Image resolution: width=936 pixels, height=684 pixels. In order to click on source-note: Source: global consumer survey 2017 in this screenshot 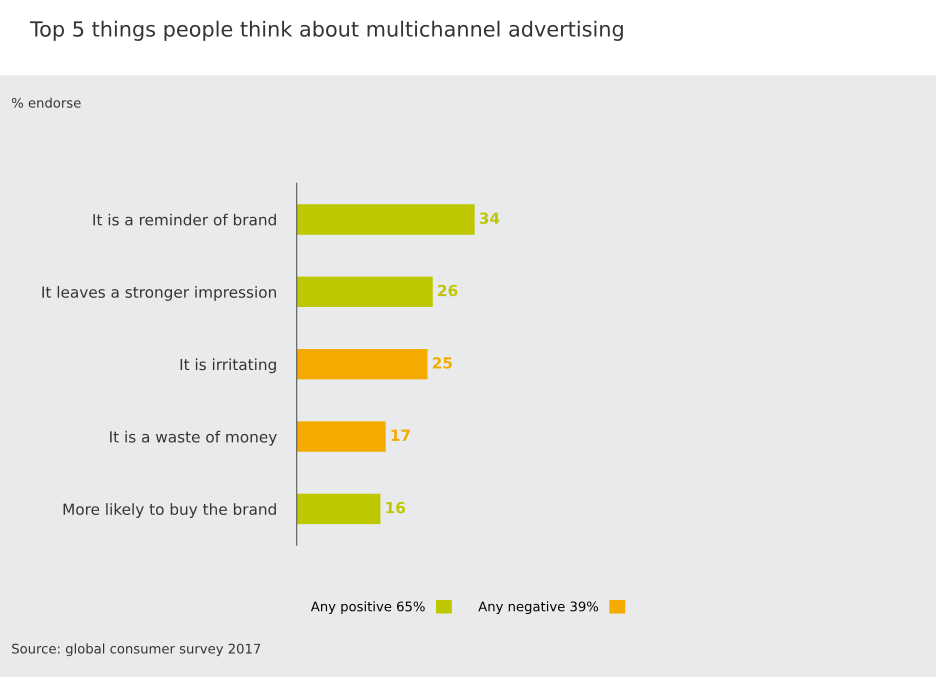, I will do `click(136, 649)`.